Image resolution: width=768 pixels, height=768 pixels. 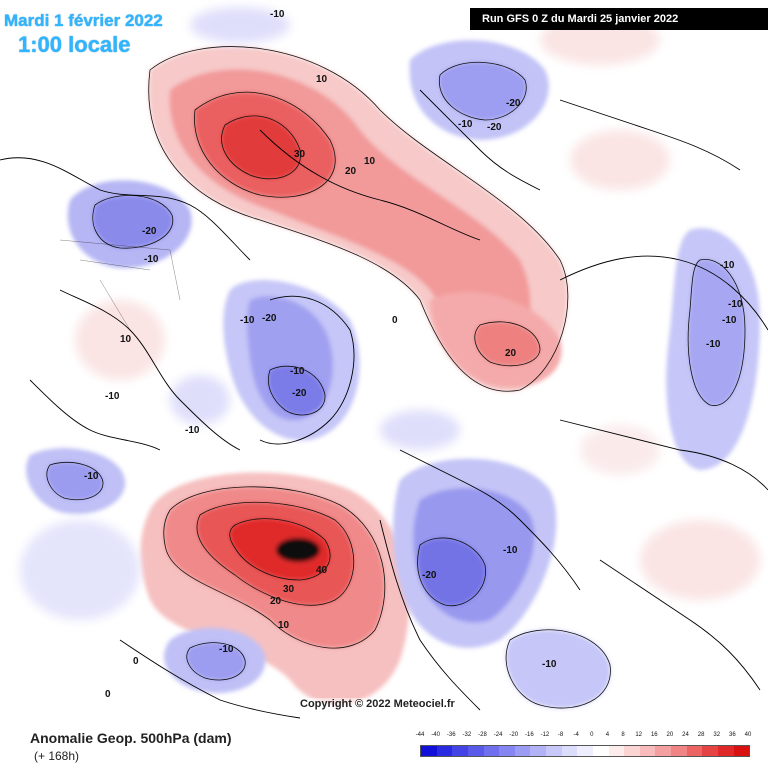 What do you see at coordinates (395, 320) in the screenshot?
I see `label-zero-a: 0` at bounding box center [395, 320].